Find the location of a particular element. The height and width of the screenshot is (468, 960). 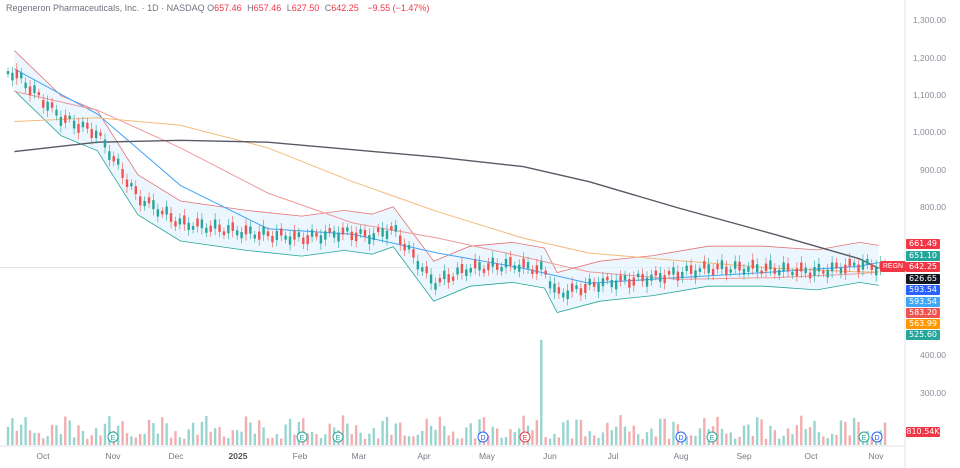

event-marker-label: E is located at coordinates (525, 438).